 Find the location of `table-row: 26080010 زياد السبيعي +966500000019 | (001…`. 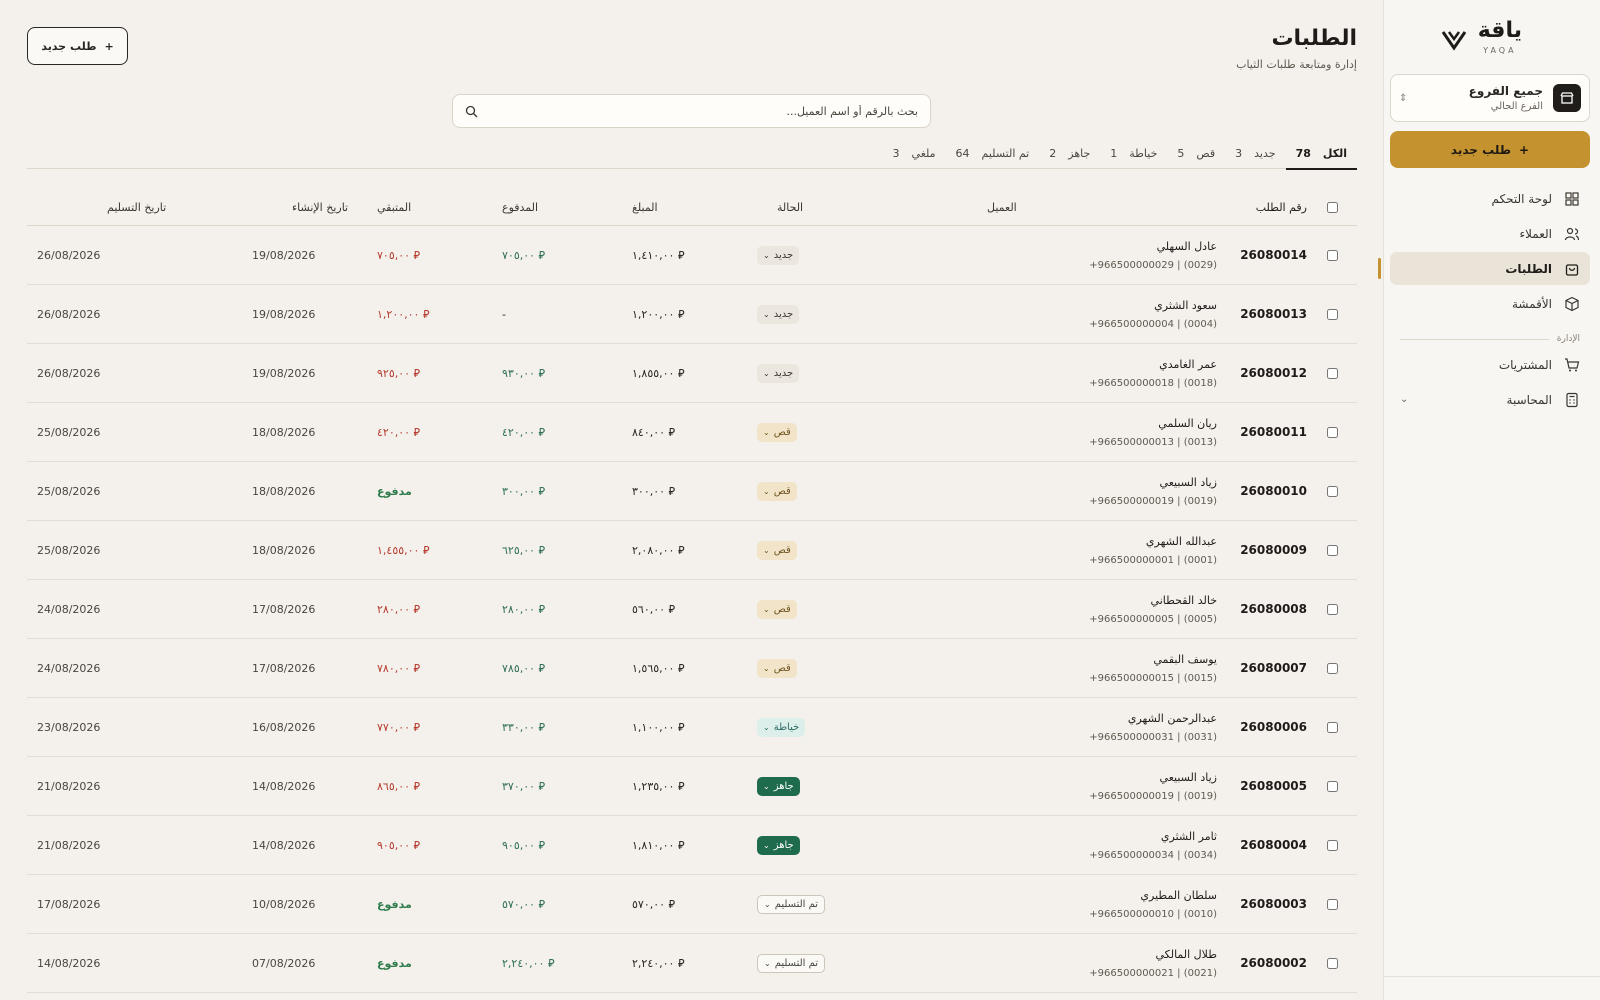

table-row: 26080010 زياد السبيعي +966500000019 | (001… is located at coordinates (692, 491).